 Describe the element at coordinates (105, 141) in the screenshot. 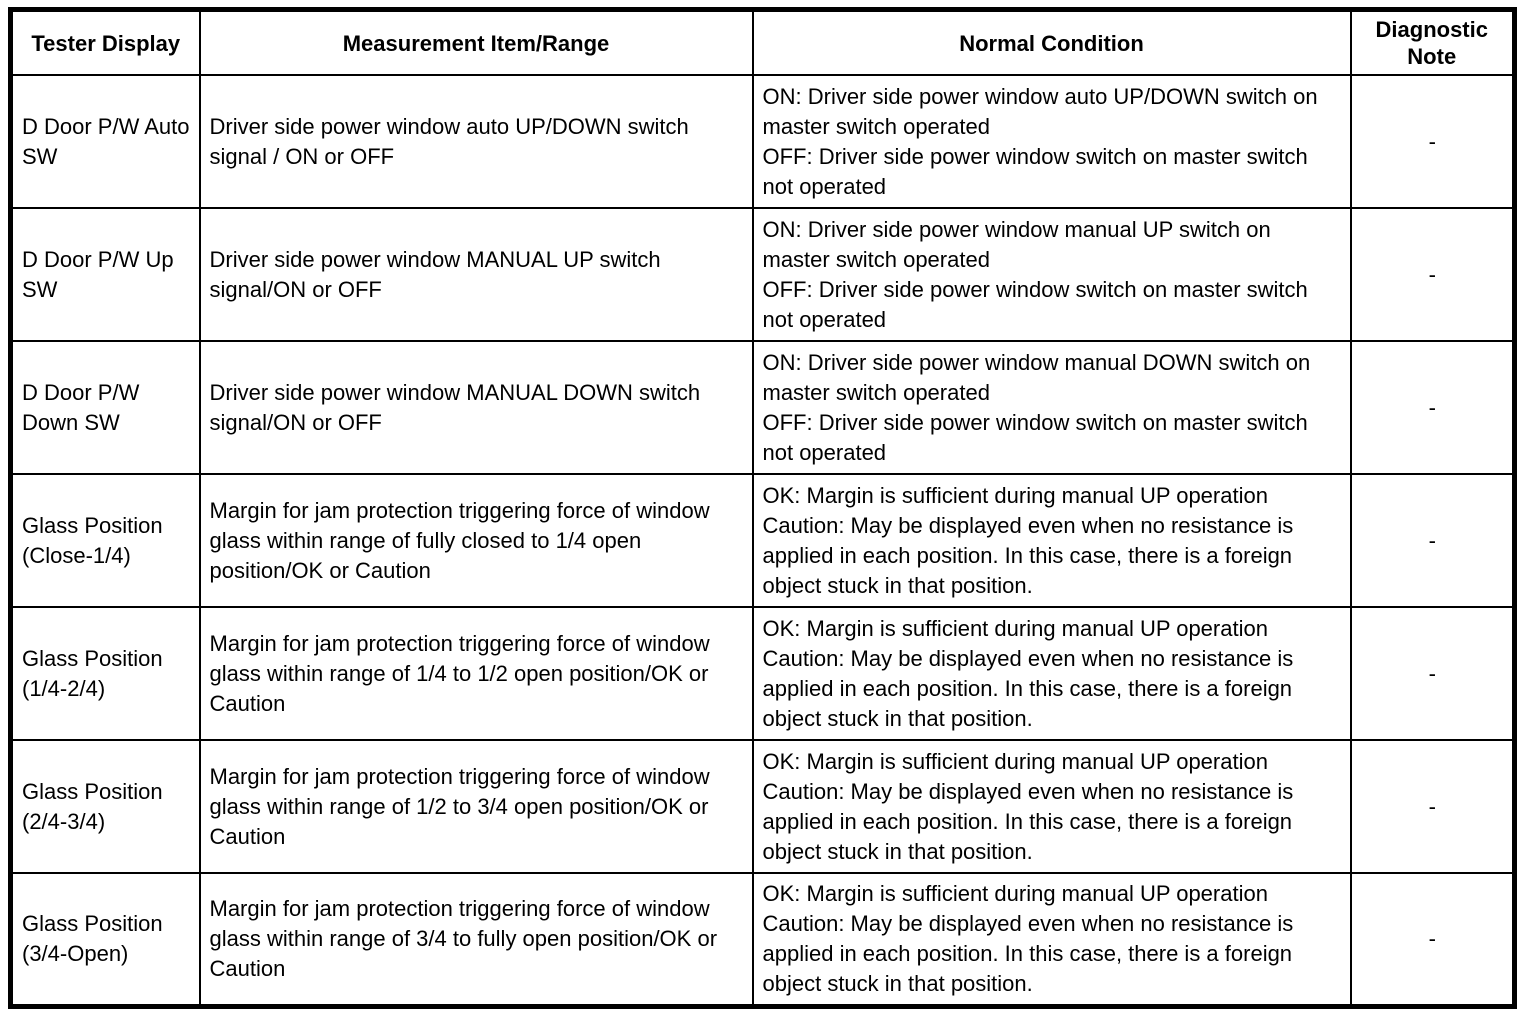

I see `tester-display-cell: D Door P/W Auto SW` at that location.